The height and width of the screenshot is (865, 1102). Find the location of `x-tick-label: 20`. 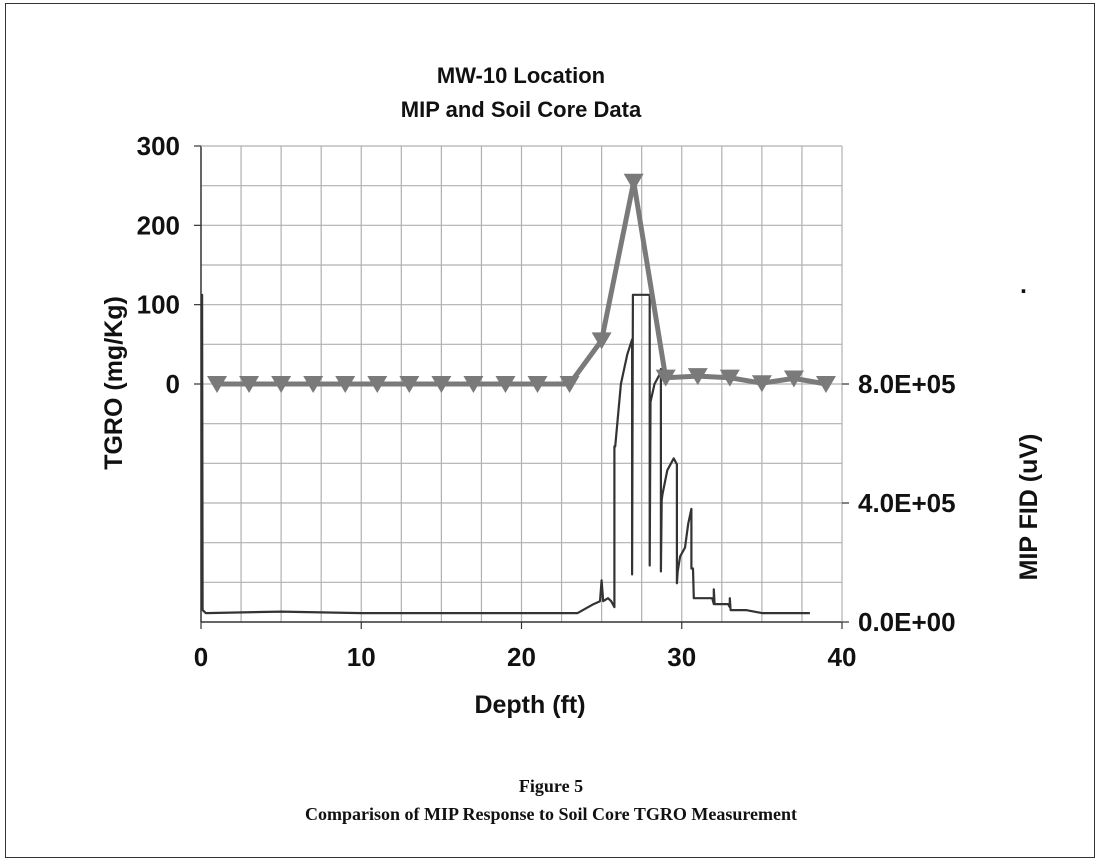

x-tick-label: 20 is located at coordinates (521, 657).